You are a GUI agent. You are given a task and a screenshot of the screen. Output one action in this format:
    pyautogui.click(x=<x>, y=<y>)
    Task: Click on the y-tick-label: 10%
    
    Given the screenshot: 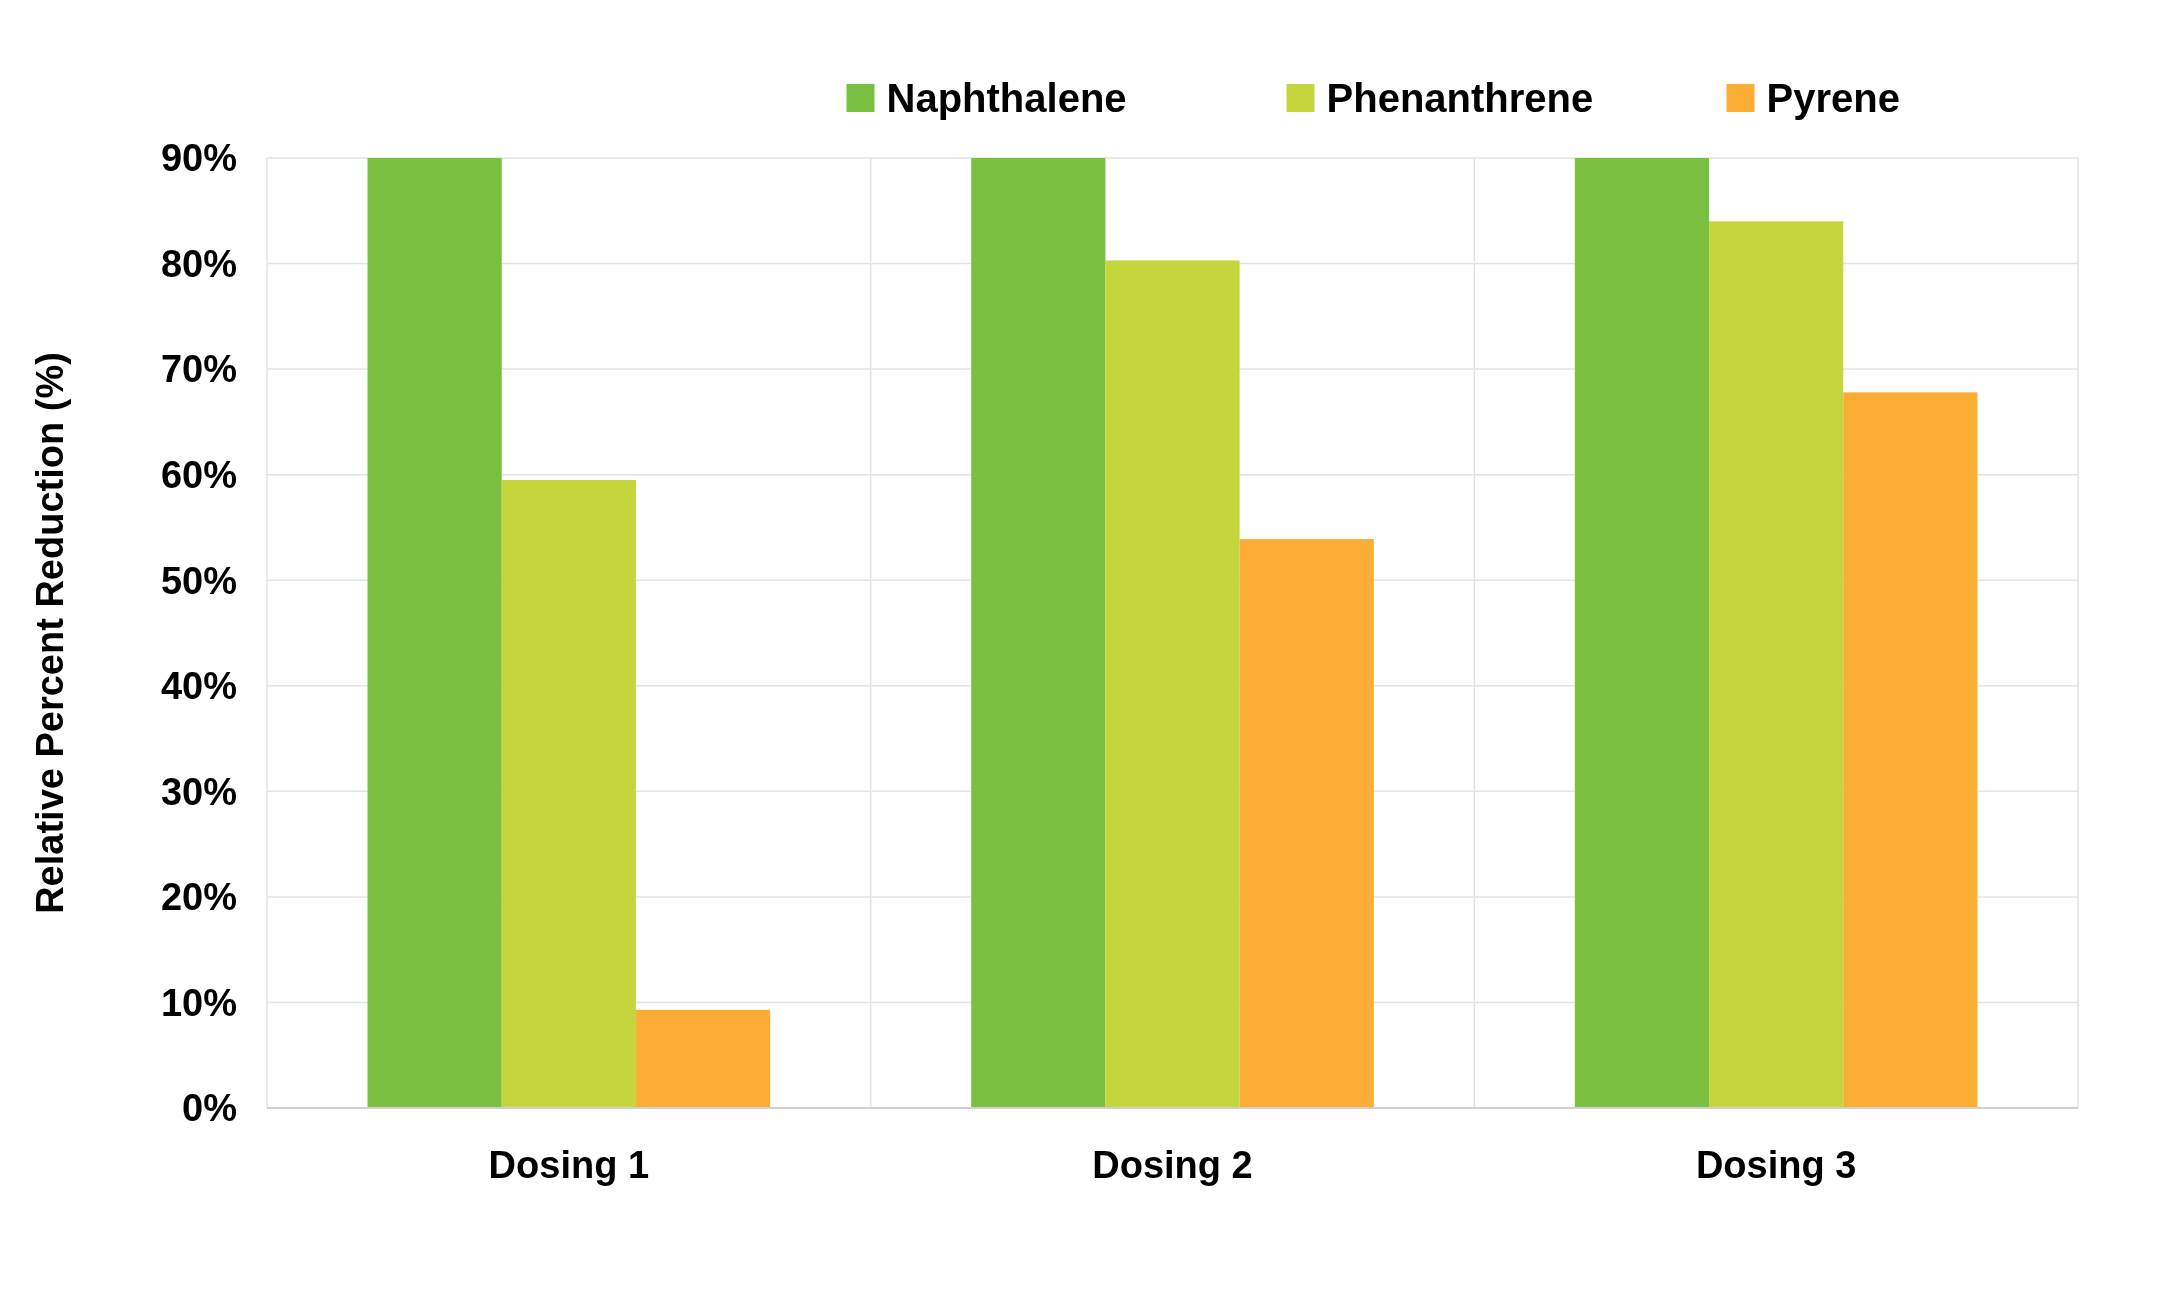 What is the action you would take?
    pyautogui.click(x=198, y=1002)
    